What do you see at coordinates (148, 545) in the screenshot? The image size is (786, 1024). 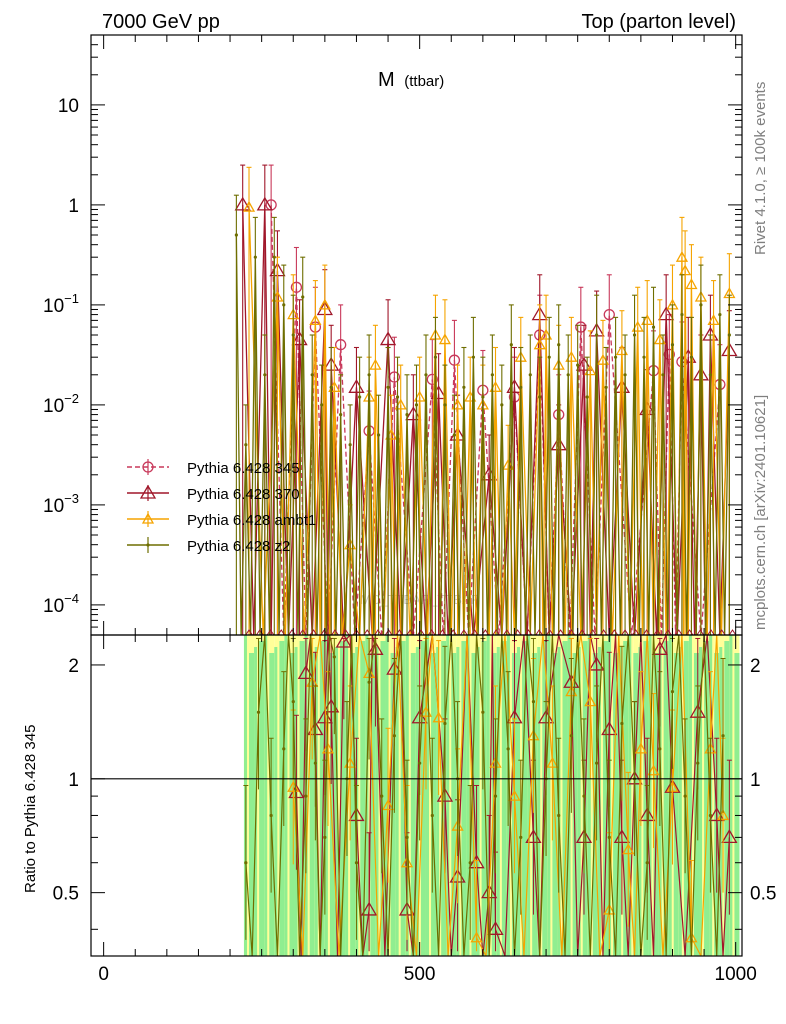 I see `legend-marker-z2` at bounding box center [148, 545].